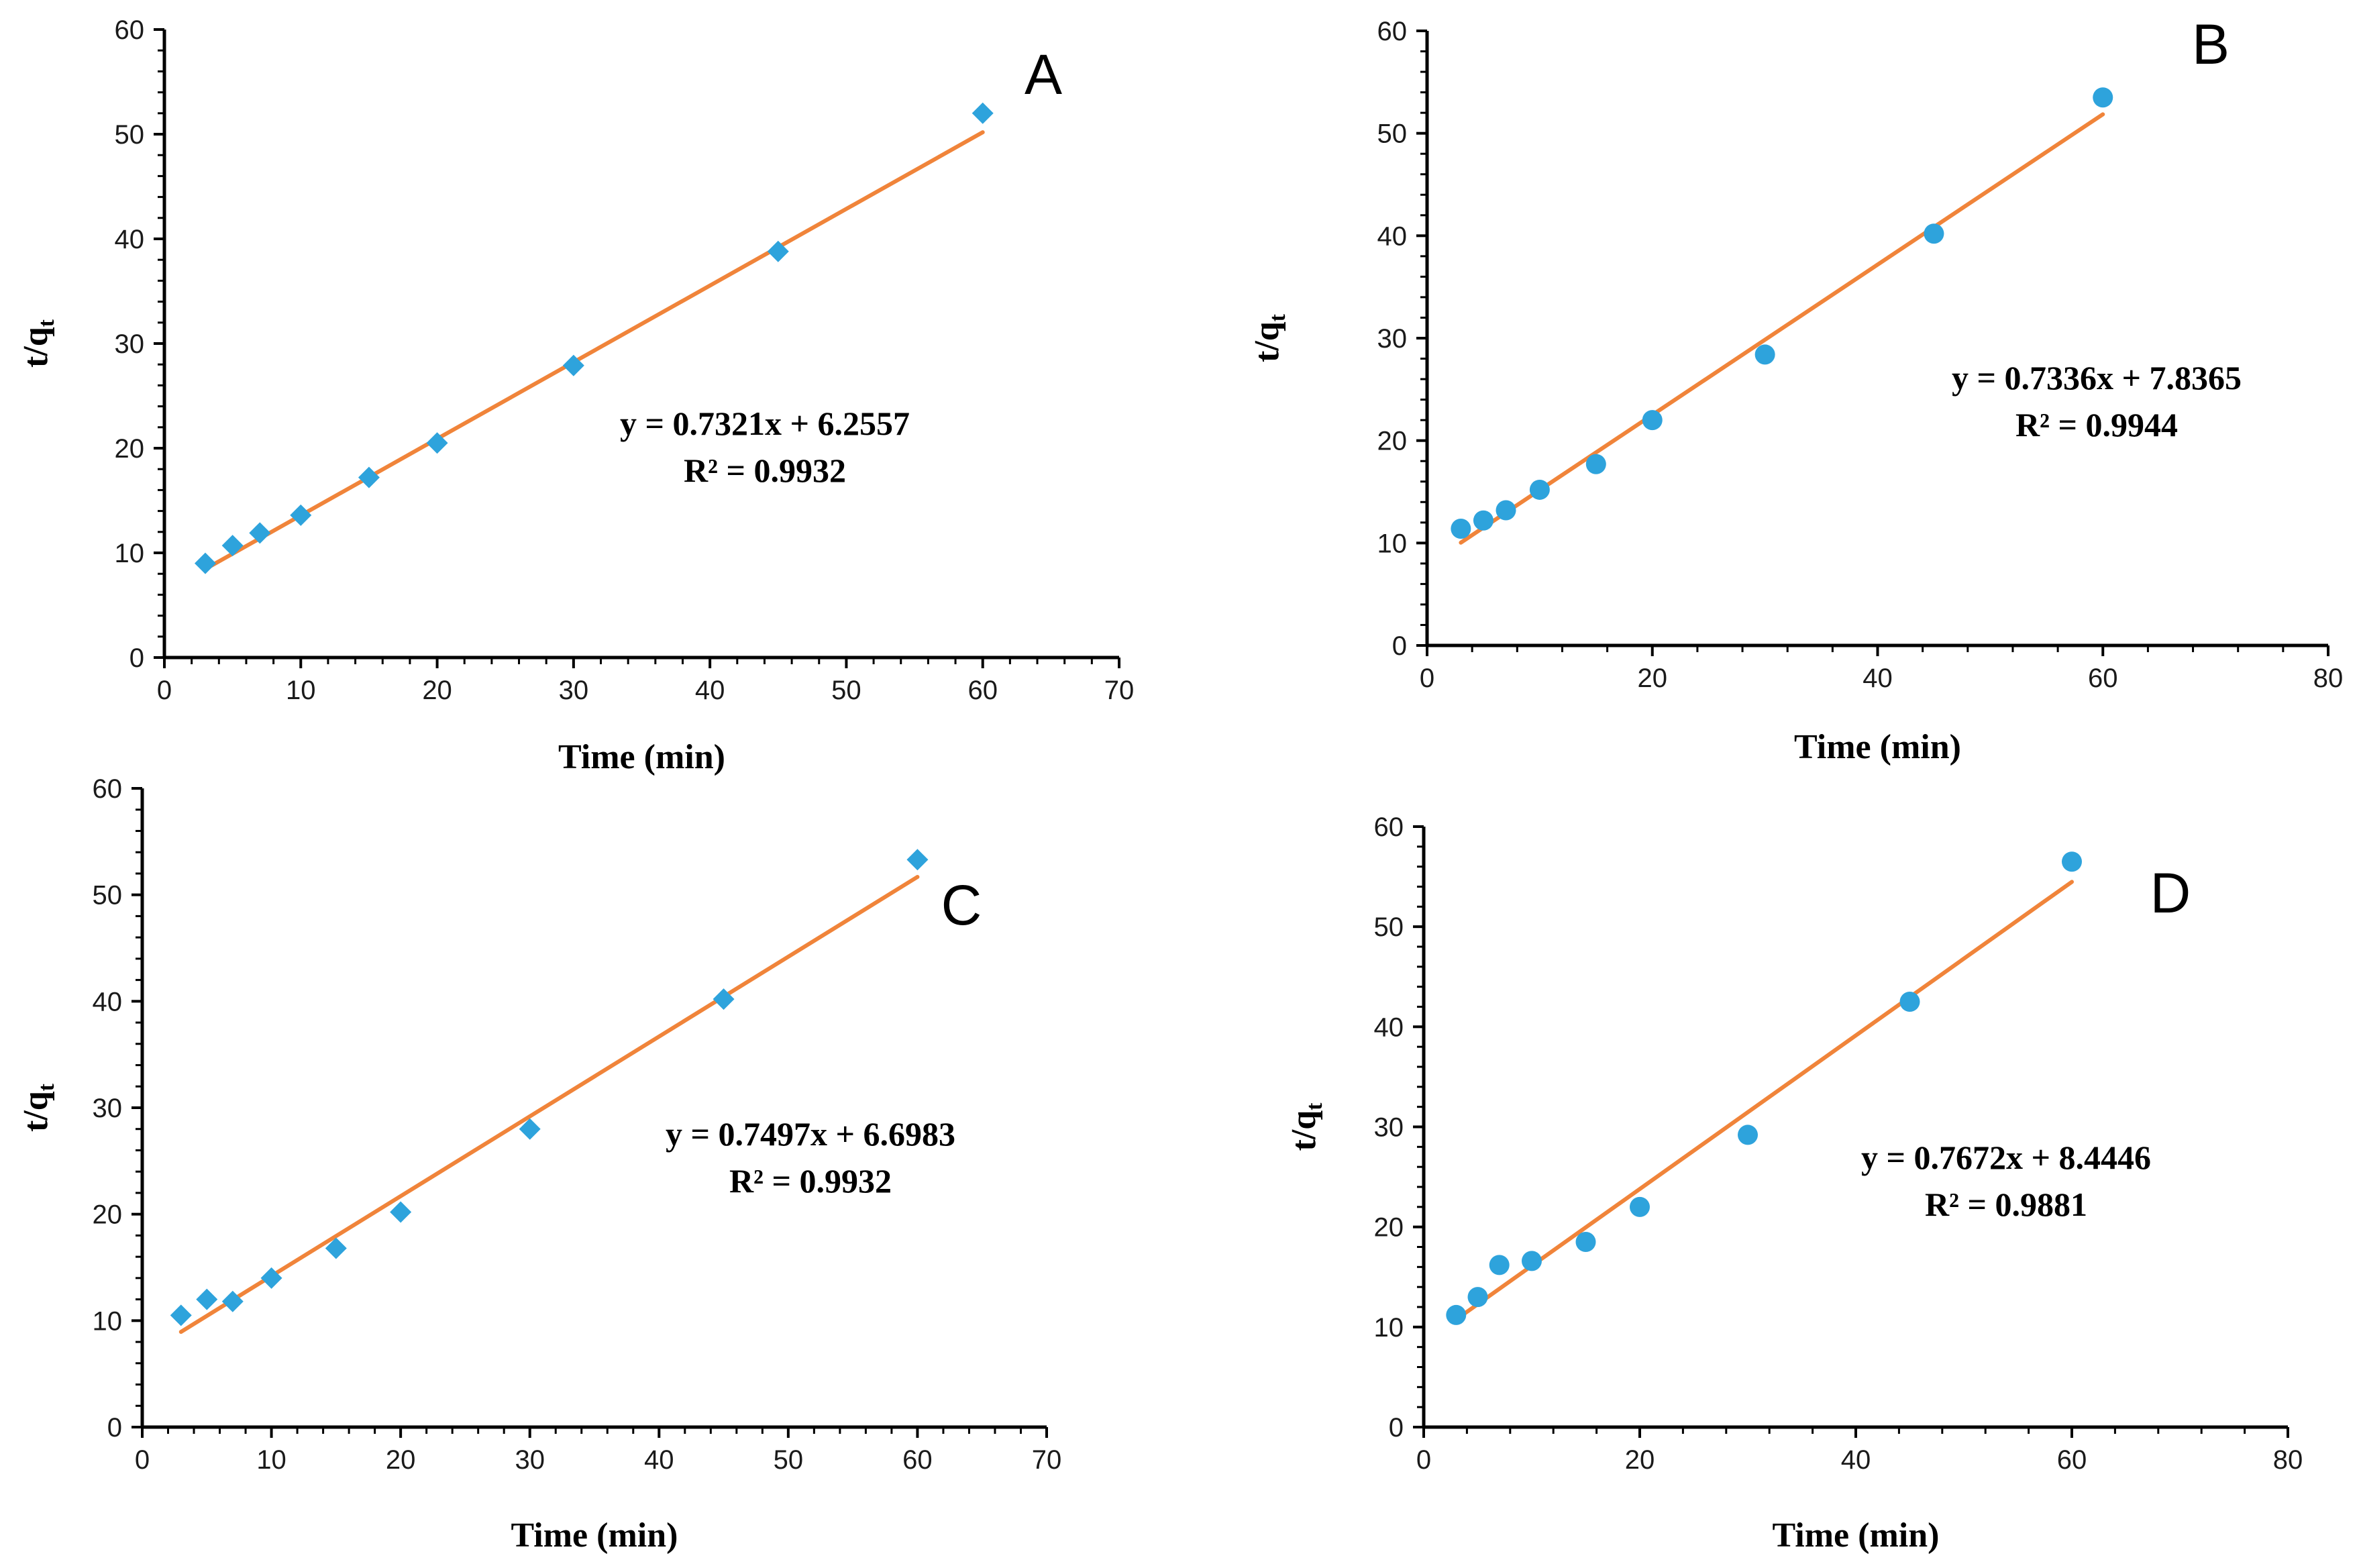  What do you see at coordinates (2170, 893) in the screenshot?
I see `panel-label: D` at bounding box center [2170, 893].